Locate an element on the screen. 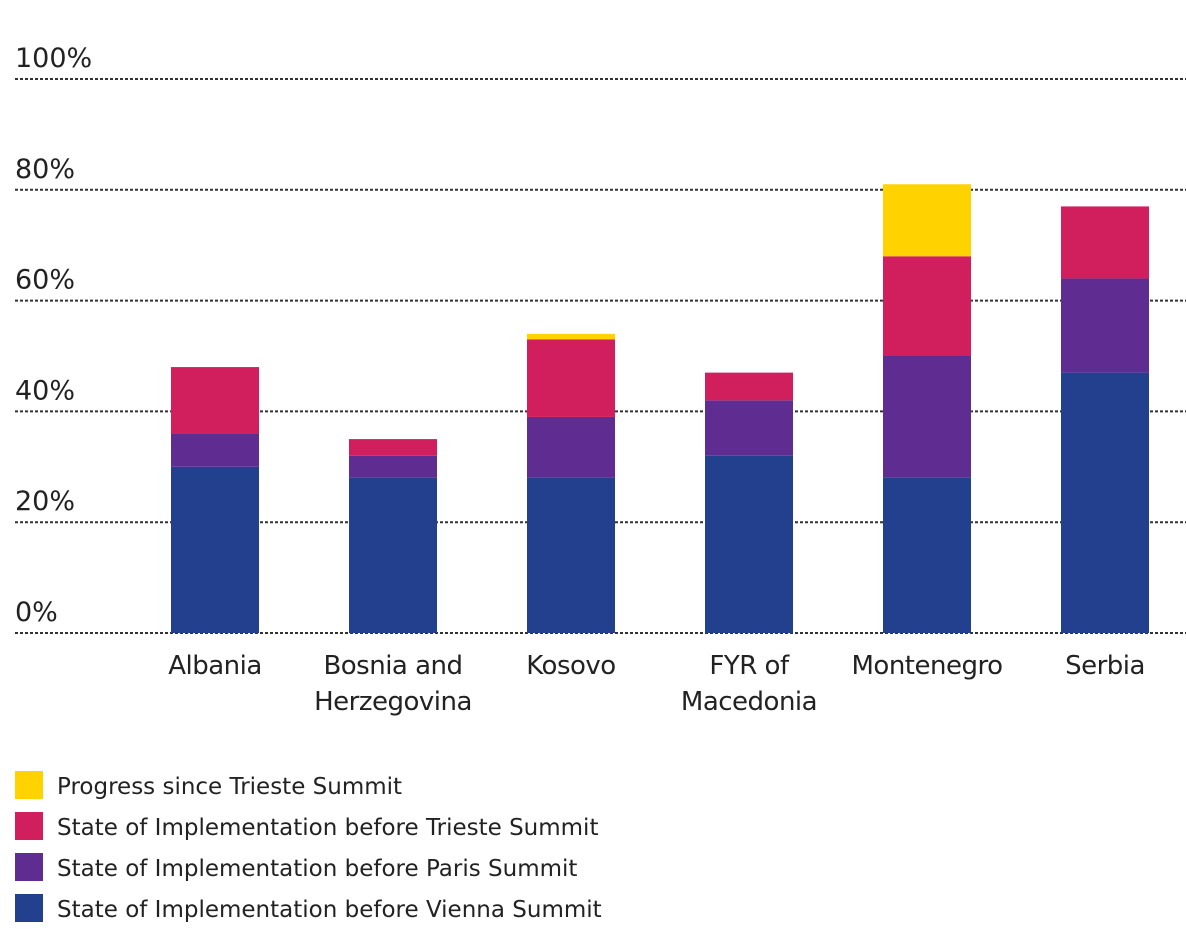  x-tick-label: Montenegro is located at coordinates (927, 666).